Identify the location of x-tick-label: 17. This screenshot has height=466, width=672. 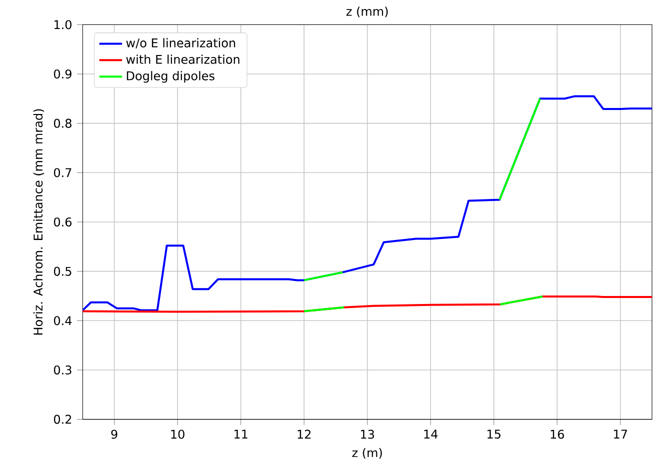
(620, 434).